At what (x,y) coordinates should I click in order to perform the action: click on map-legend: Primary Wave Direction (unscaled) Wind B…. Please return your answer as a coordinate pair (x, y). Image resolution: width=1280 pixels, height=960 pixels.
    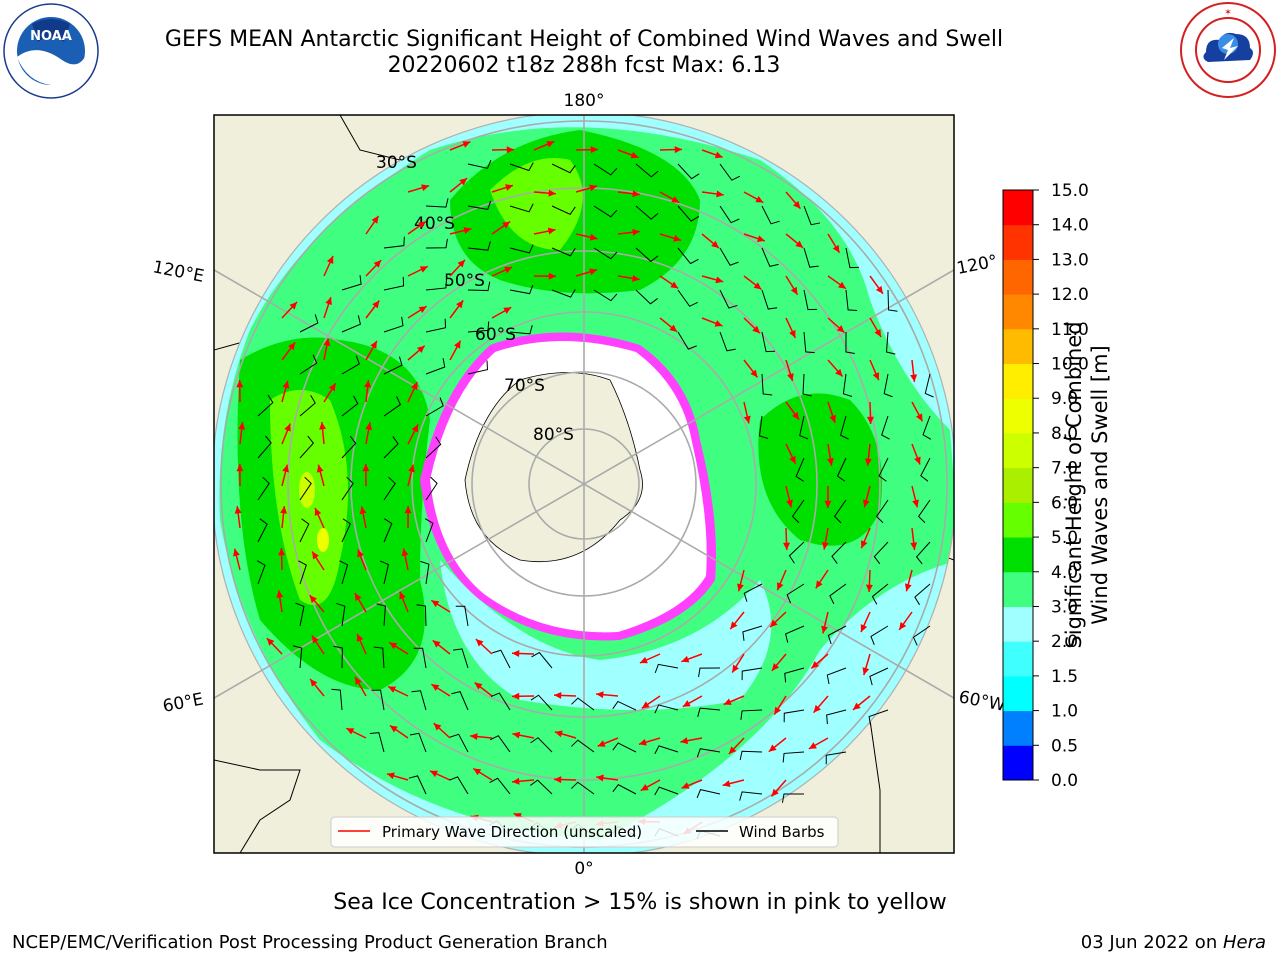
    Looking at the image, I should click on (584, 832).